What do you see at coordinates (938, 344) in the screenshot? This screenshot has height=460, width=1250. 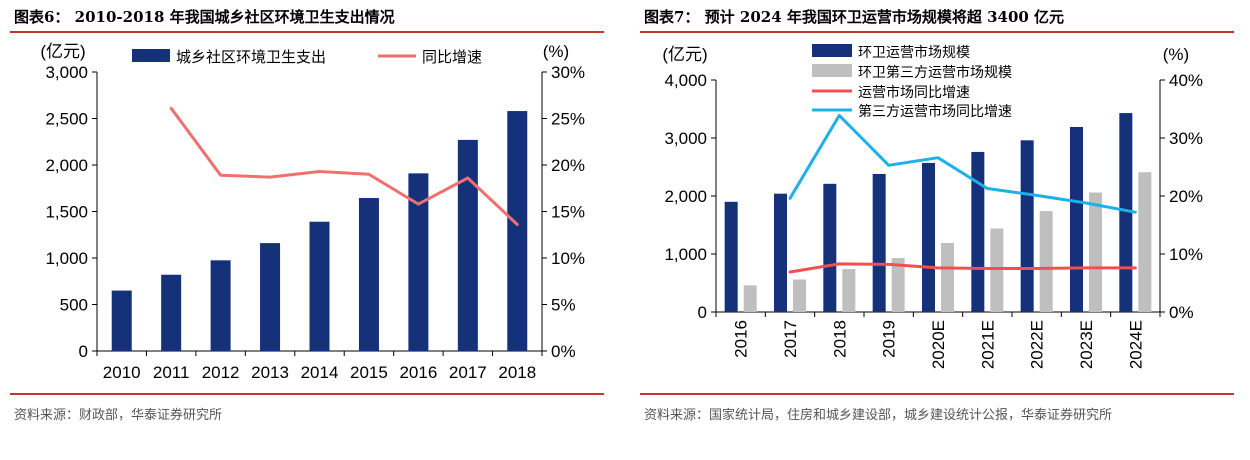 I see `x-tick-label: 2020E` at bounding box center [938, 344].